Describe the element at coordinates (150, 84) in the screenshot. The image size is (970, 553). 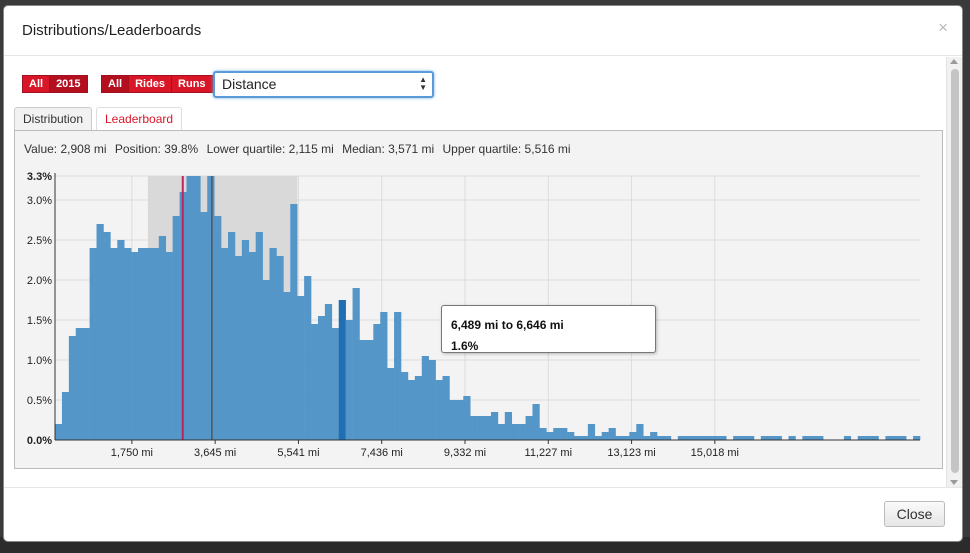
I see `type-filter-rides: Rides` at that location.